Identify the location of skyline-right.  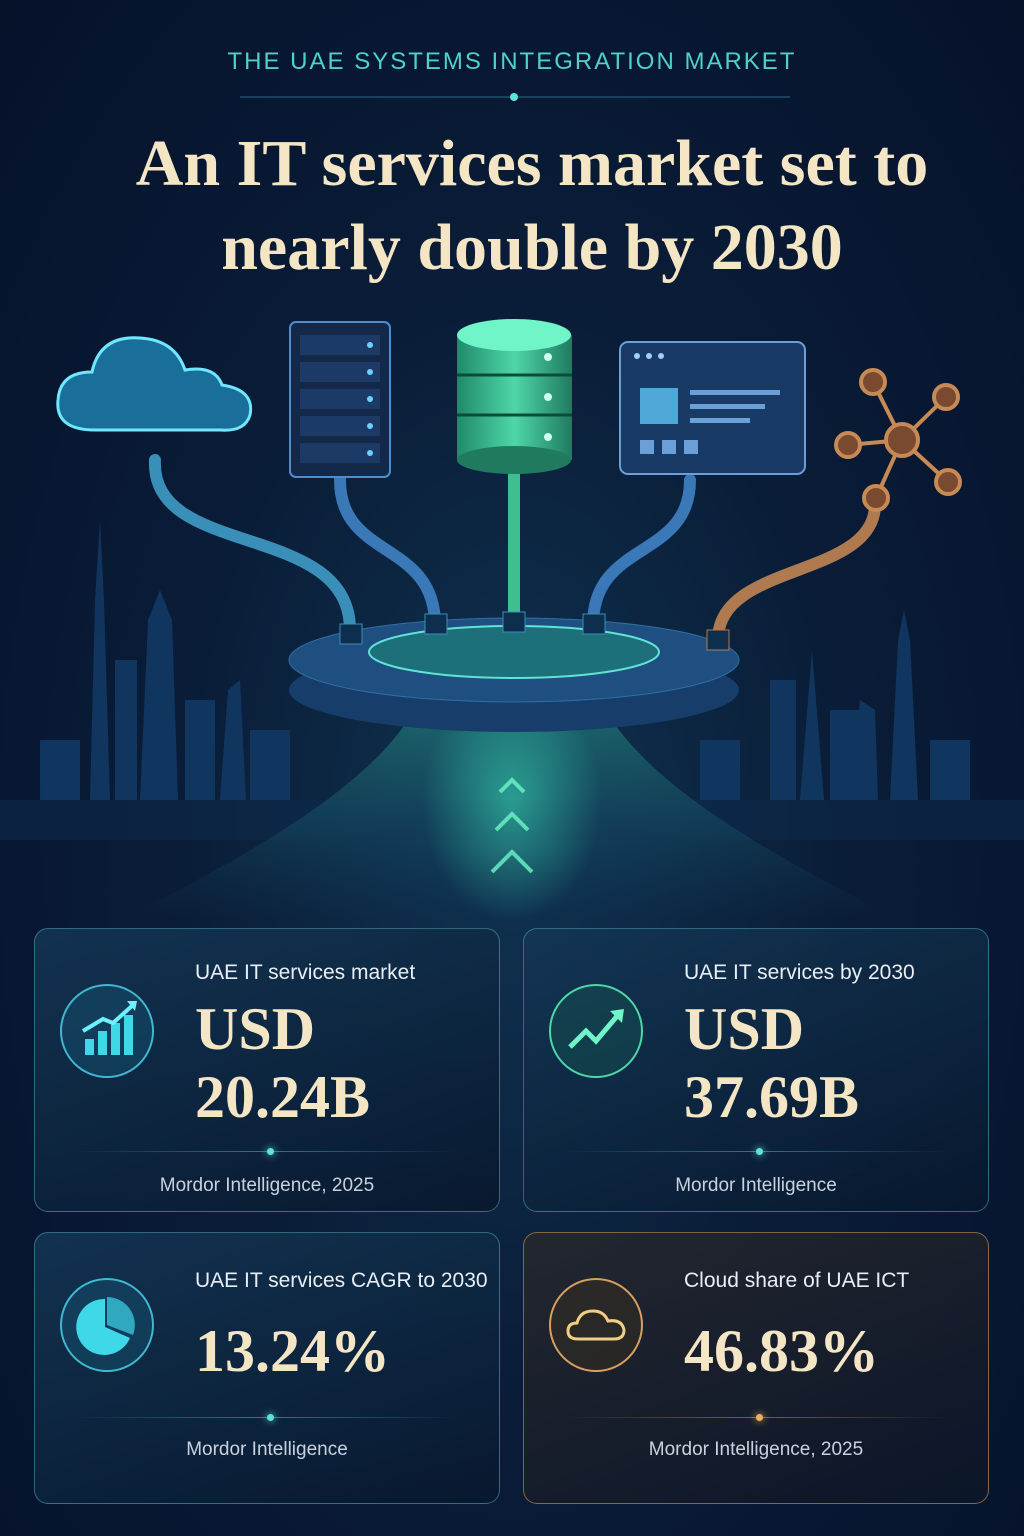
(835, 705).